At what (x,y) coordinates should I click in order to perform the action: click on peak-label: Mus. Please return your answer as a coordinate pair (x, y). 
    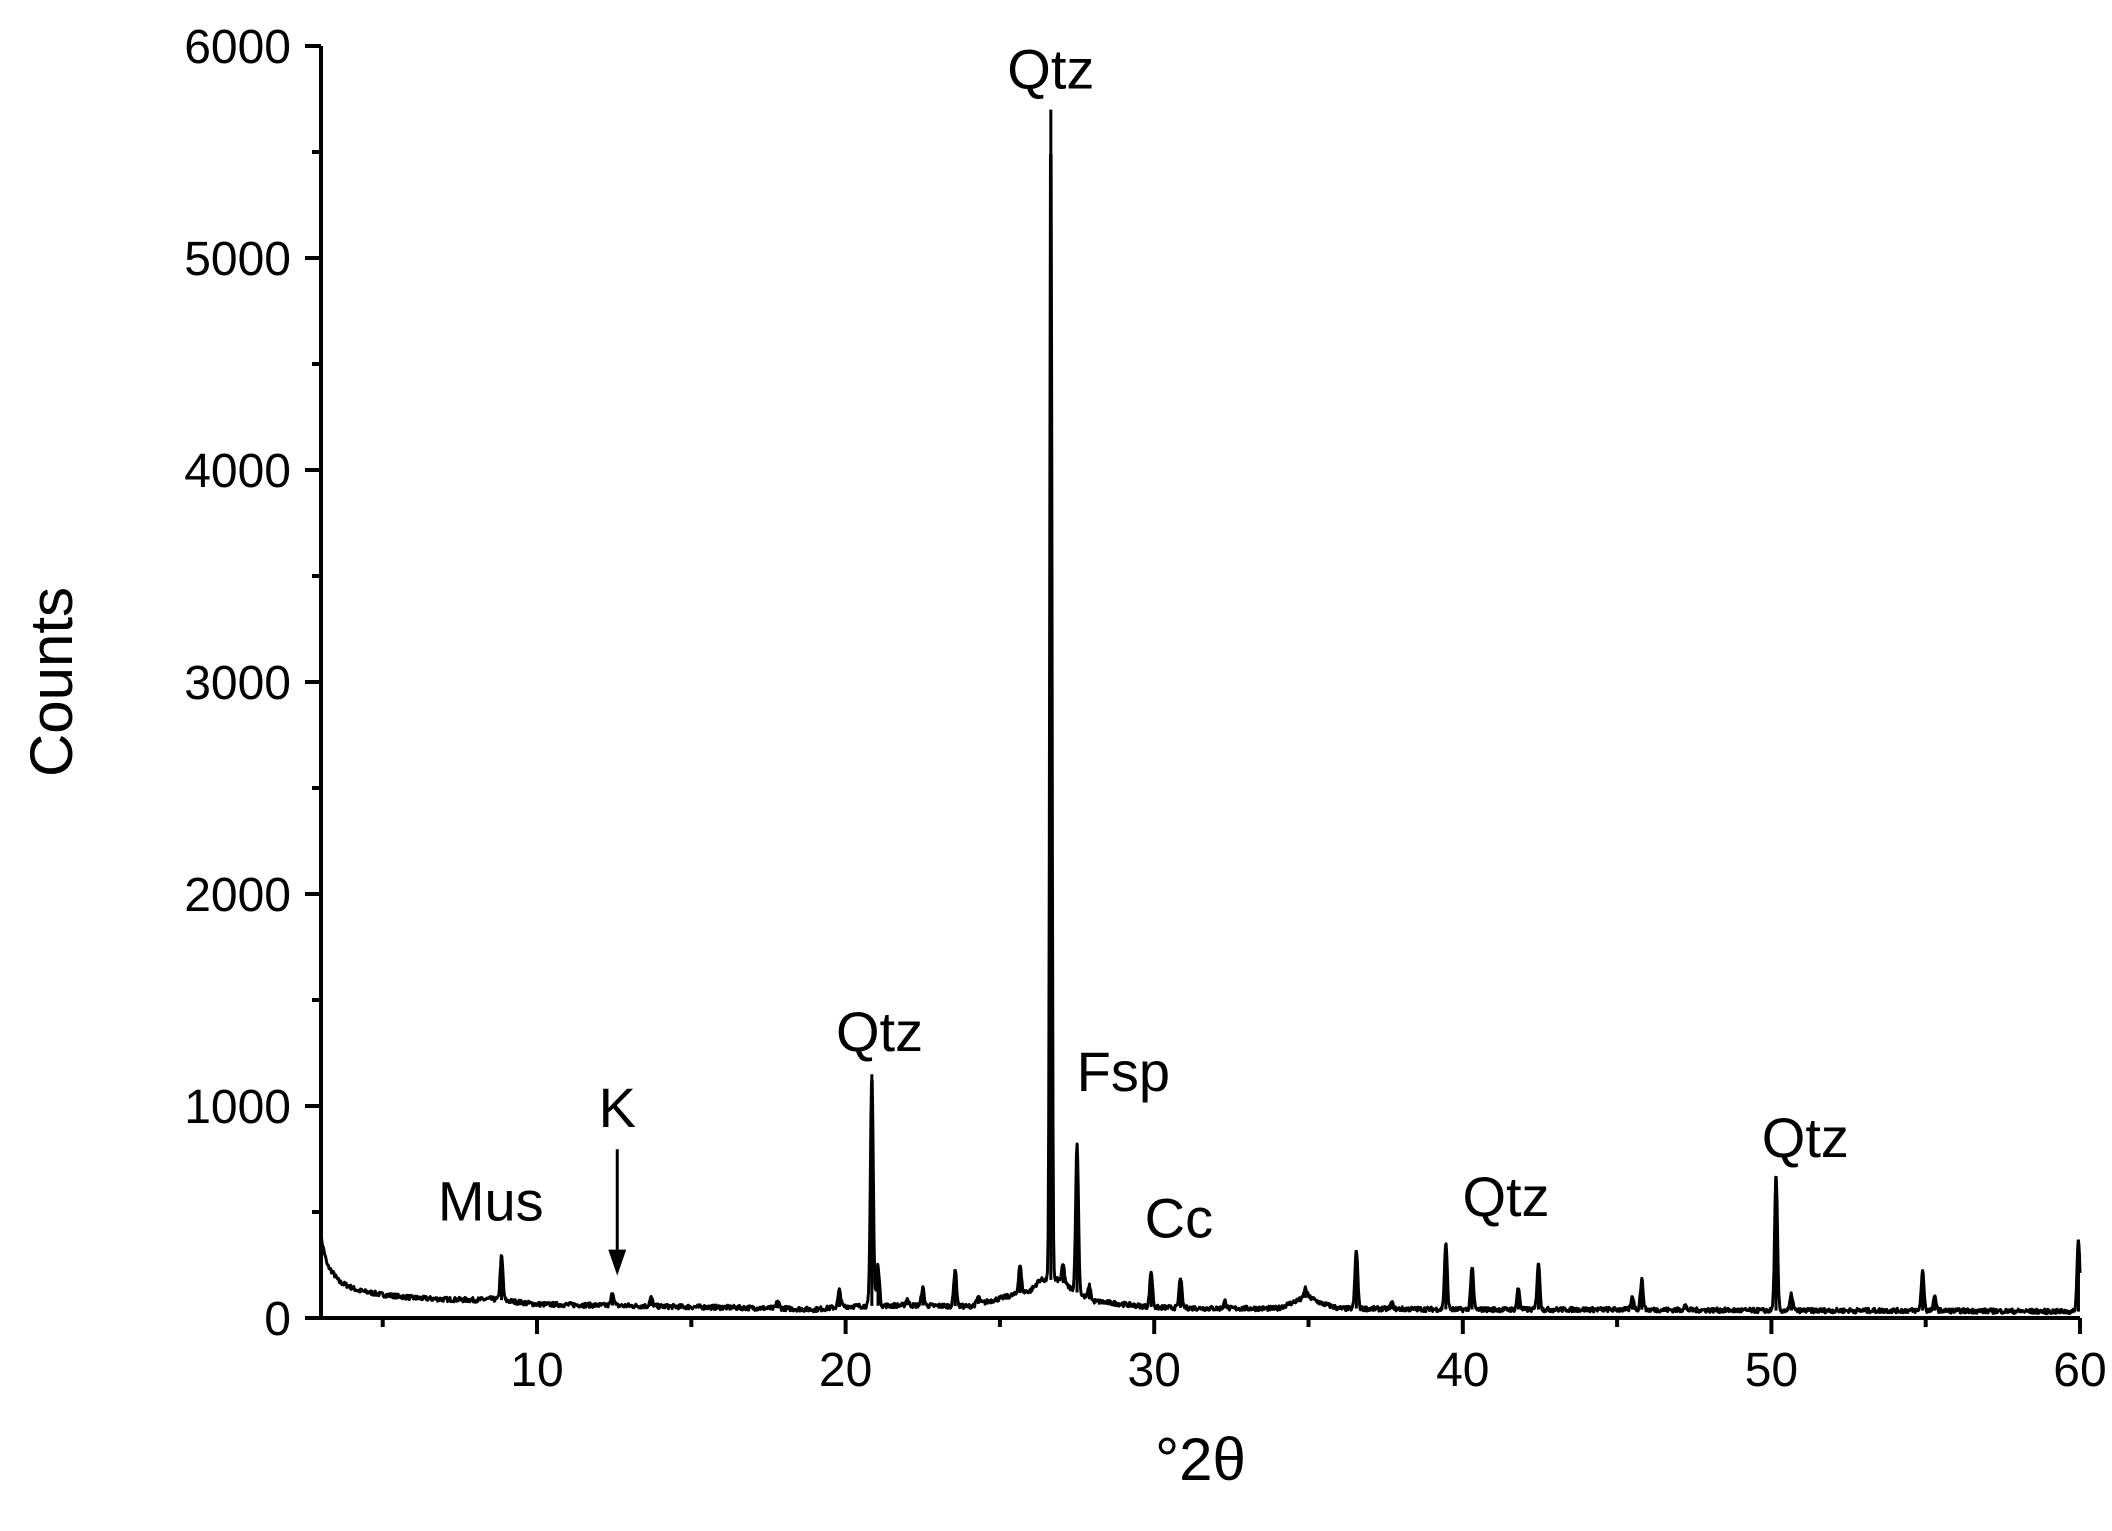
    Looking at the image, I should click on (491, 1200).